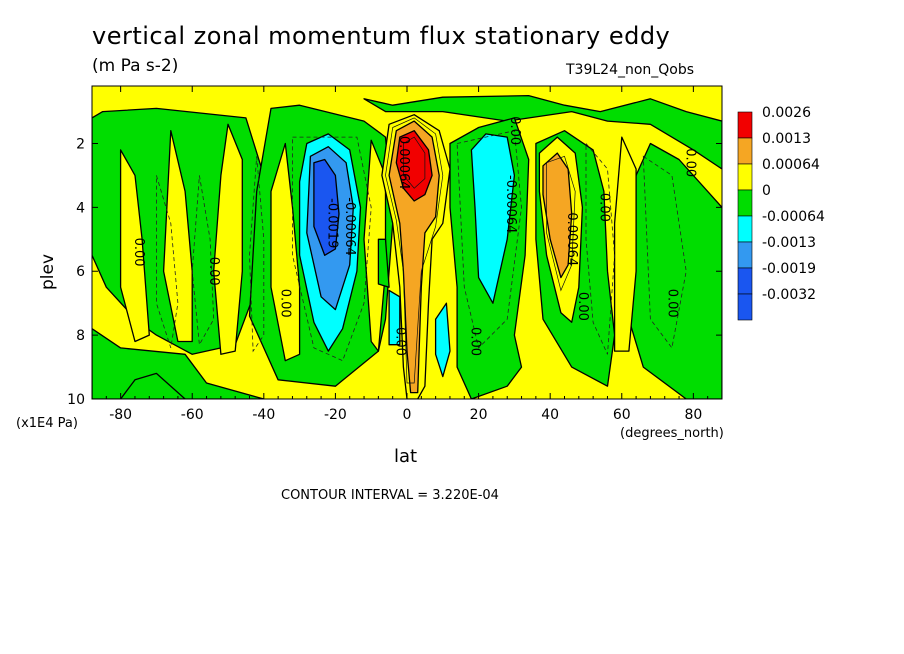 This screenshot has height=654, width=904. I want to click on colorbar-label: 0, so click(766, 191).